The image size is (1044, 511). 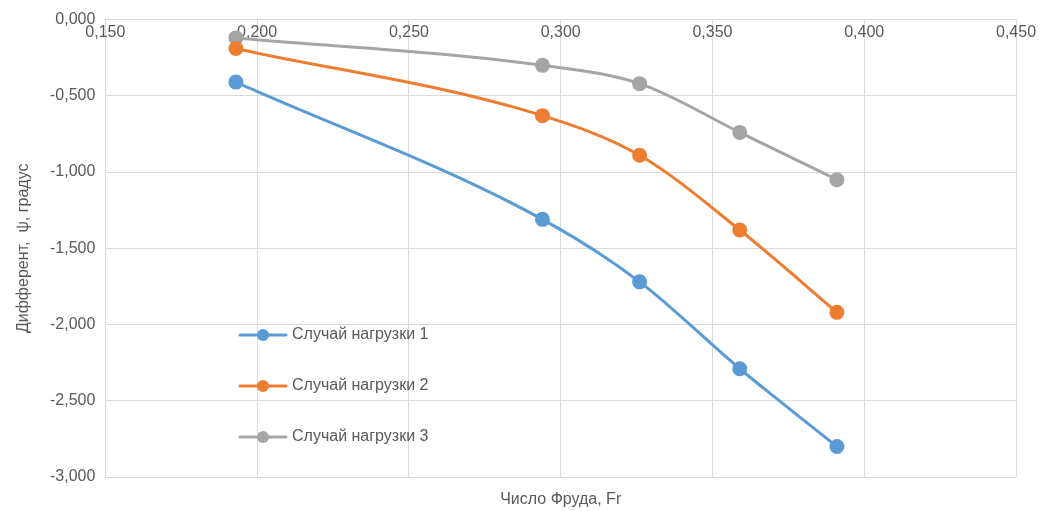 I want to click on y-axis-title: Дифферент, ψ, градус, so click(x=23, y=248).